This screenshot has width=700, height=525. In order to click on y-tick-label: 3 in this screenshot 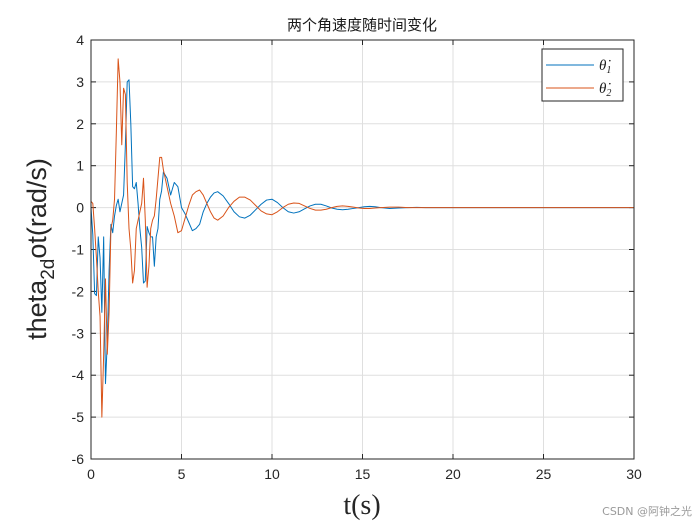, I will do `click(80, 82)`.